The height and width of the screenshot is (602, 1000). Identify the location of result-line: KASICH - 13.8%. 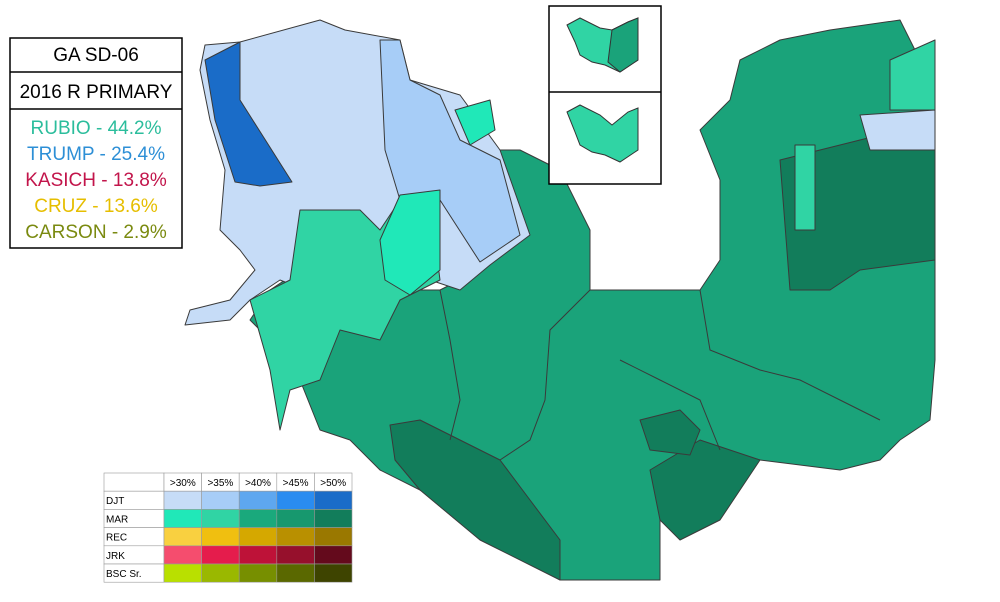
(96, 180).